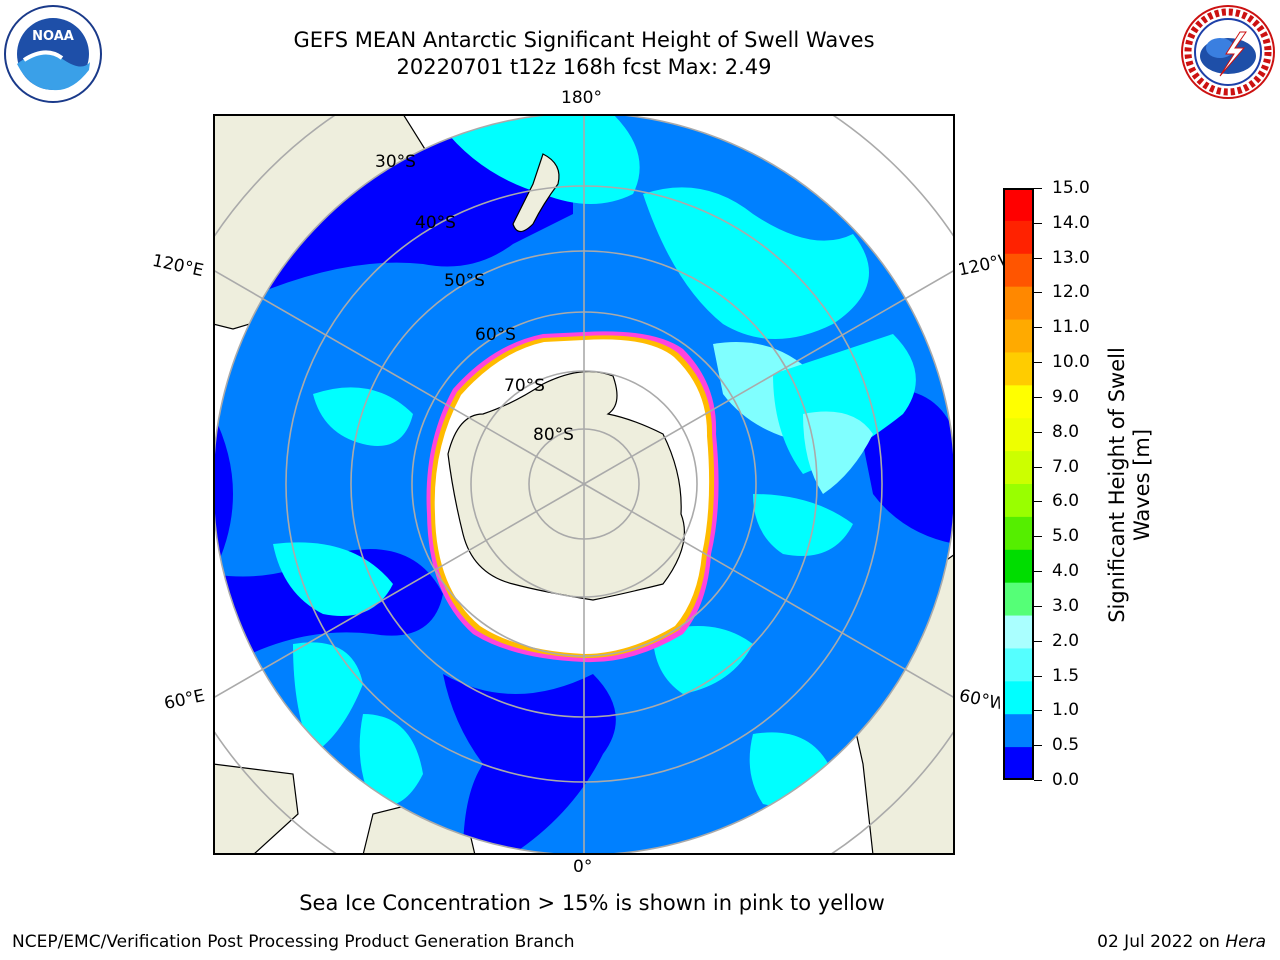 This screenshot has width=1280, height=960. What do you see at coordinates (1071, 362) in the screenshot?
I see `colorbar-tick-label: 10.0` at bounding box center [1071, 362].